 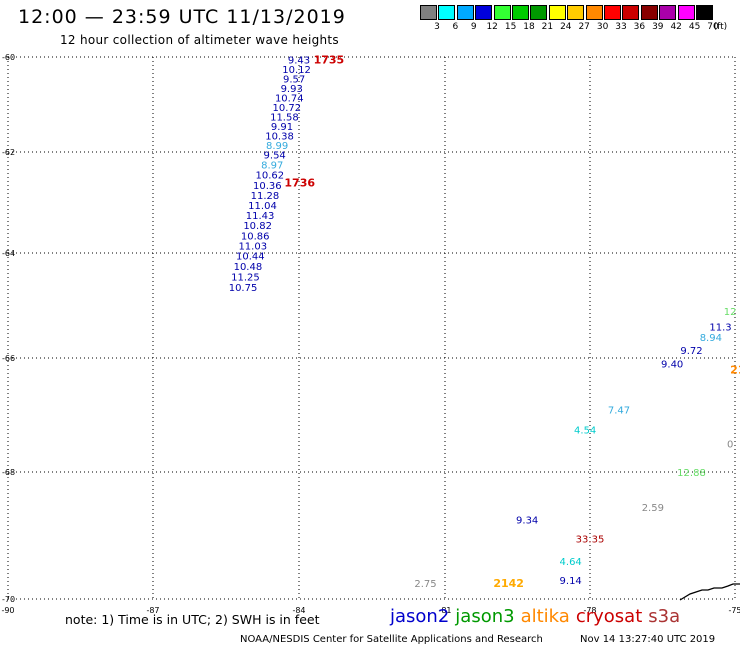 I want to click on coastline, so click(x=709, y=592).